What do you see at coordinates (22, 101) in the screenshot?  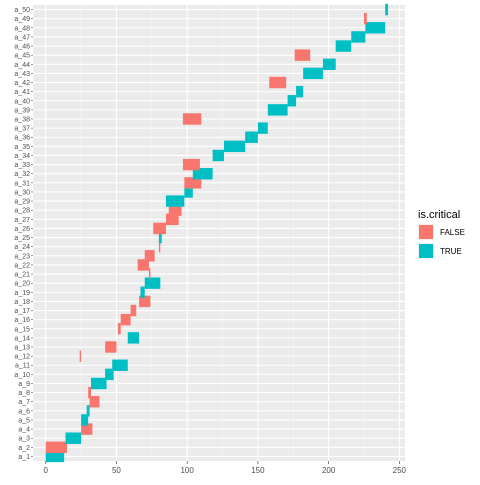 I see `y-tick-label: a_40` at bounding box center [22, 101].